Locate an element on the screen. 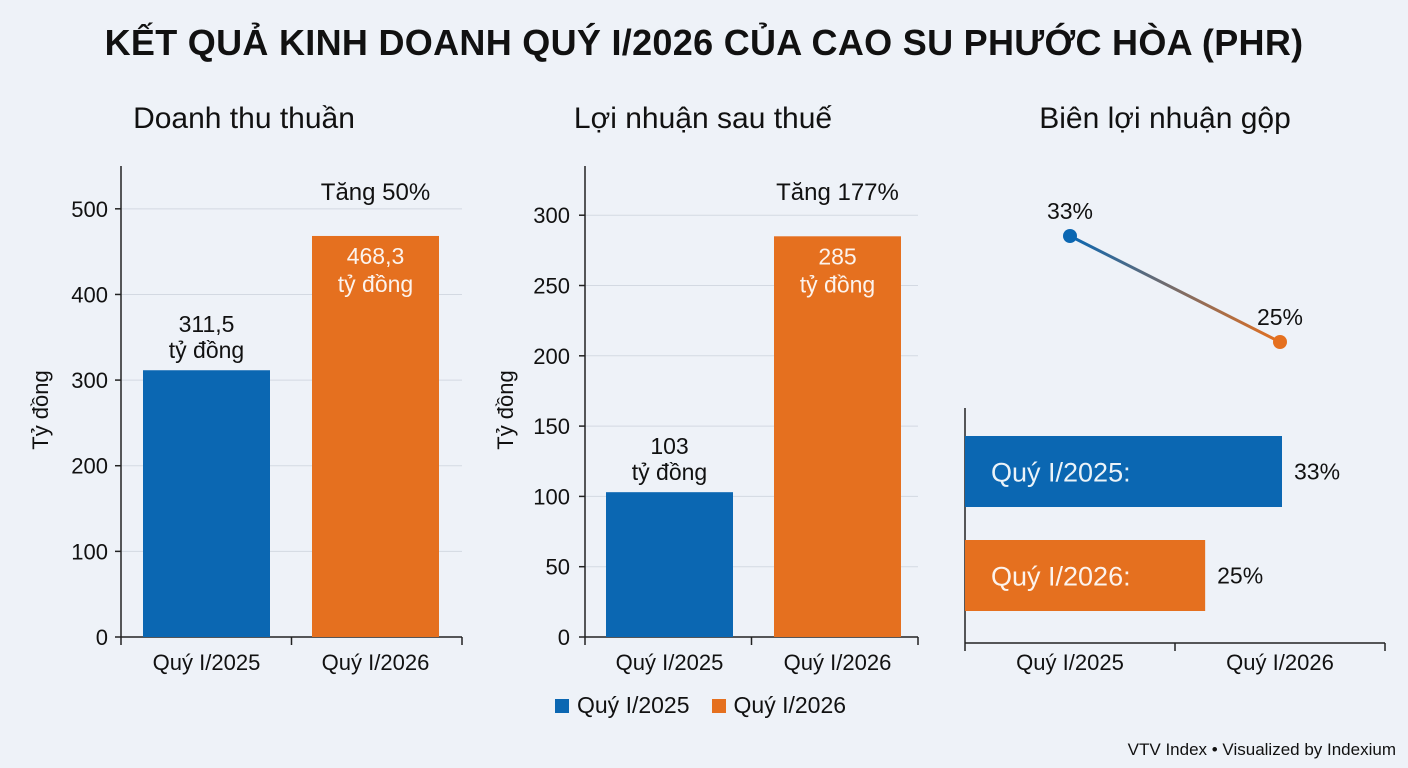  legend-label-2026: Quý I/2026 is located at coordinates (790, 705).